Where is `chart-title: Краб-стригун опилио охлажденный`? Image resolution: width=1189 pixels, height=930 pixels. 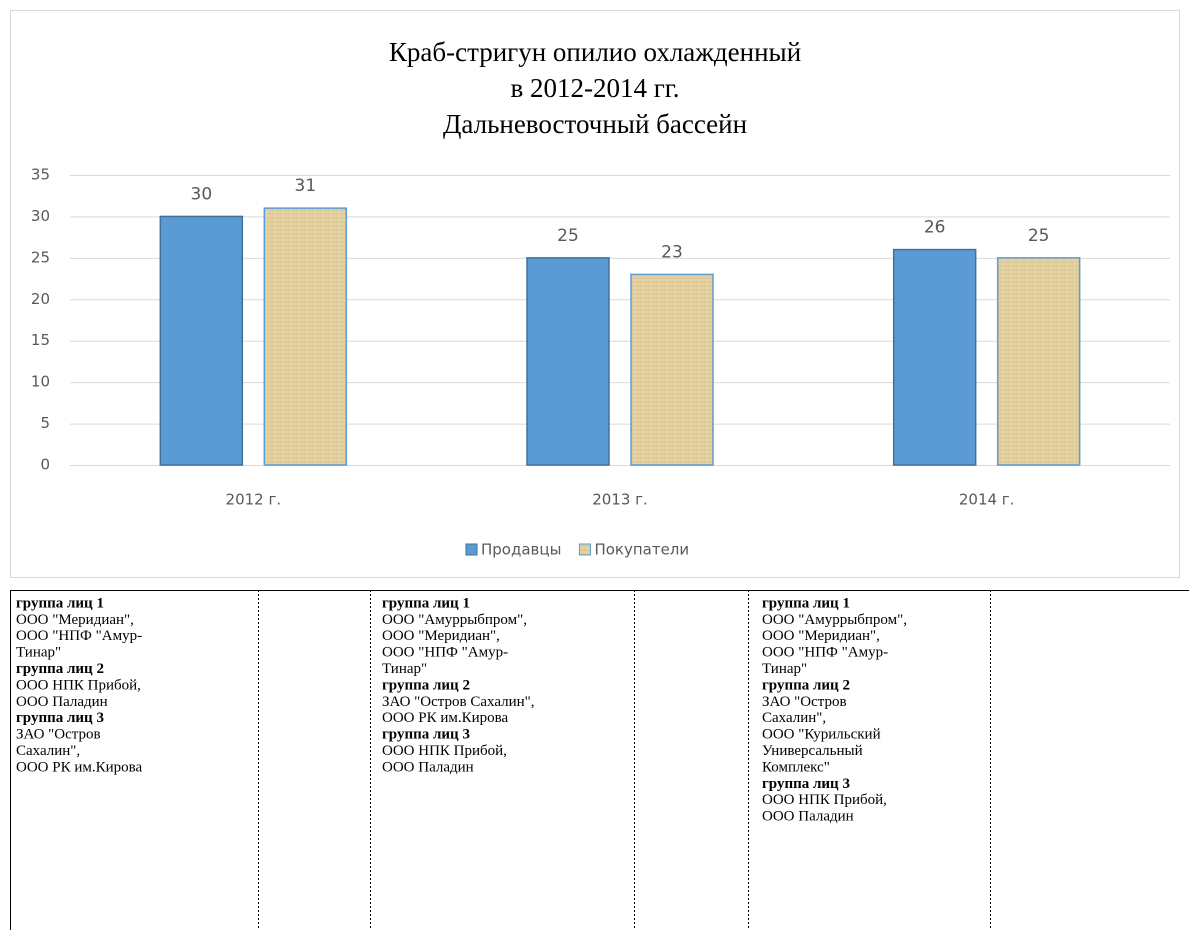 chart-title: Краб-стригун опилио охлажденный is located at coordinates (595, 52).